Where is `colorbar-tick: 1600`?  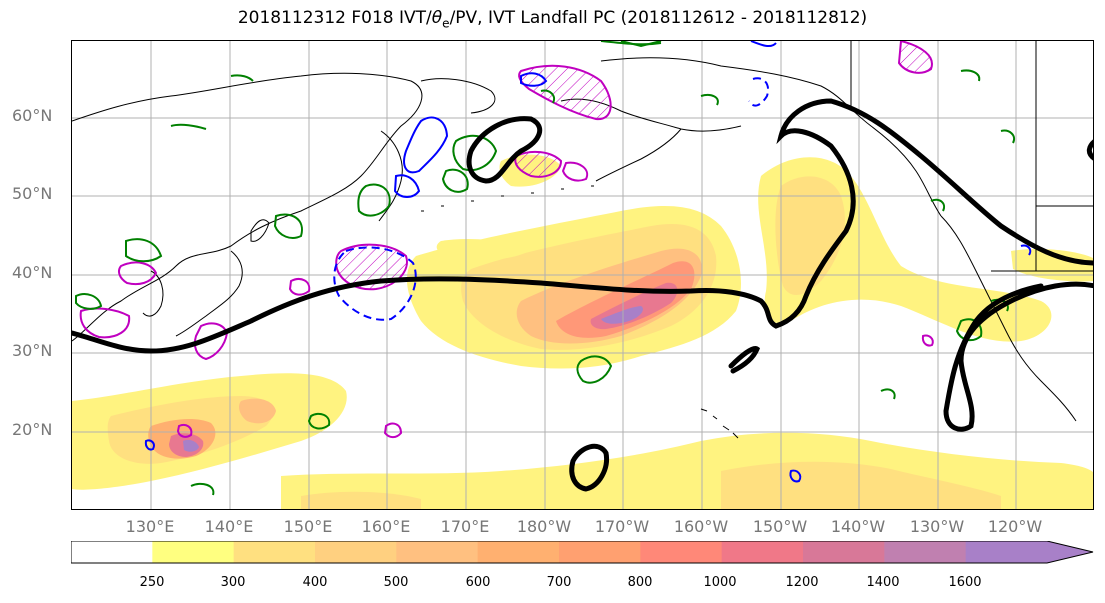 colorbar-tick: 1600 is located at coordinates (965, 582).